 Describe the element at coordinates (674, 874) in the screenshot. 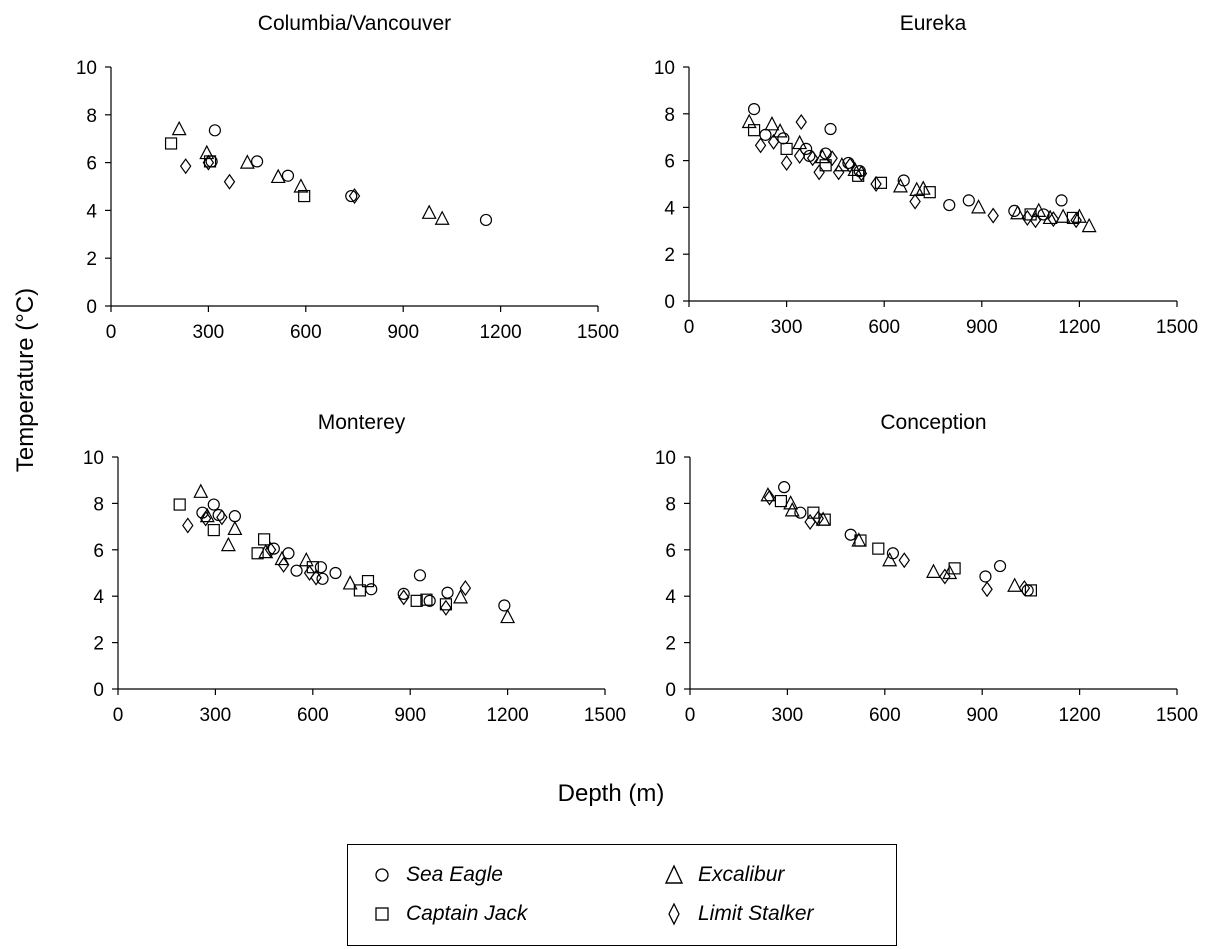

I see `triangle-marker-icon` at that location.